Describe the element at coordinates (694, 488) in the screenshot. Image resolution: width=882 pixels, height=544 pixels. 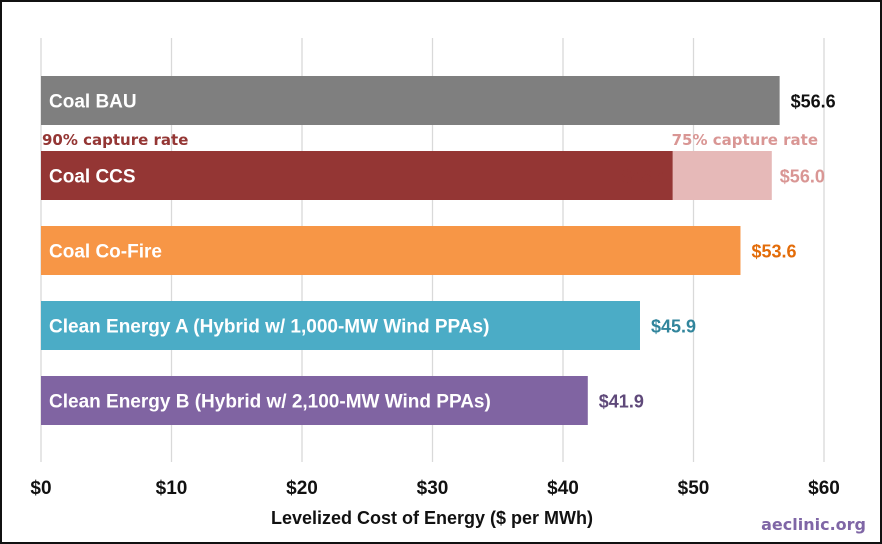
I see `x-tick-label-50: $50` at that location.